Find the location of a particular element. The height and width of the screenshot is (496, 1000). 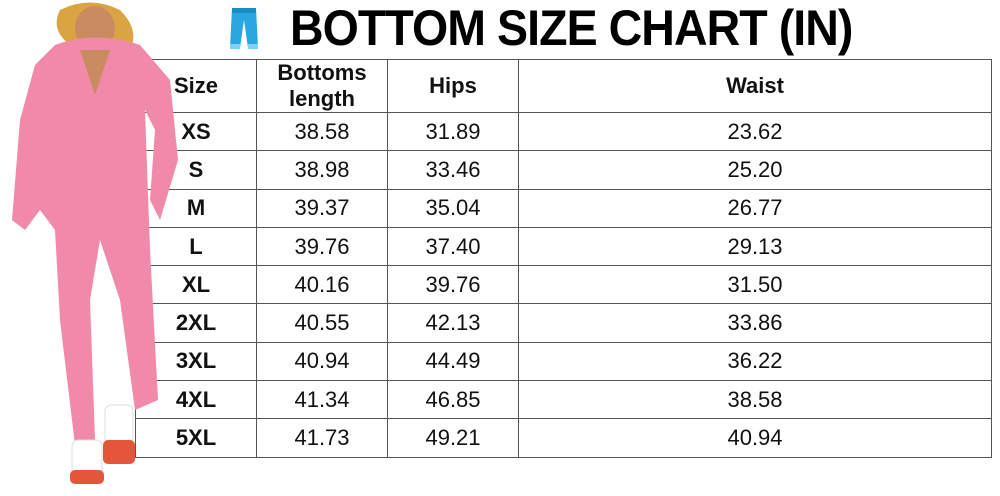

table-row: 4XL 41.34 46.85 38.58 is located at coordinates (563, 400).